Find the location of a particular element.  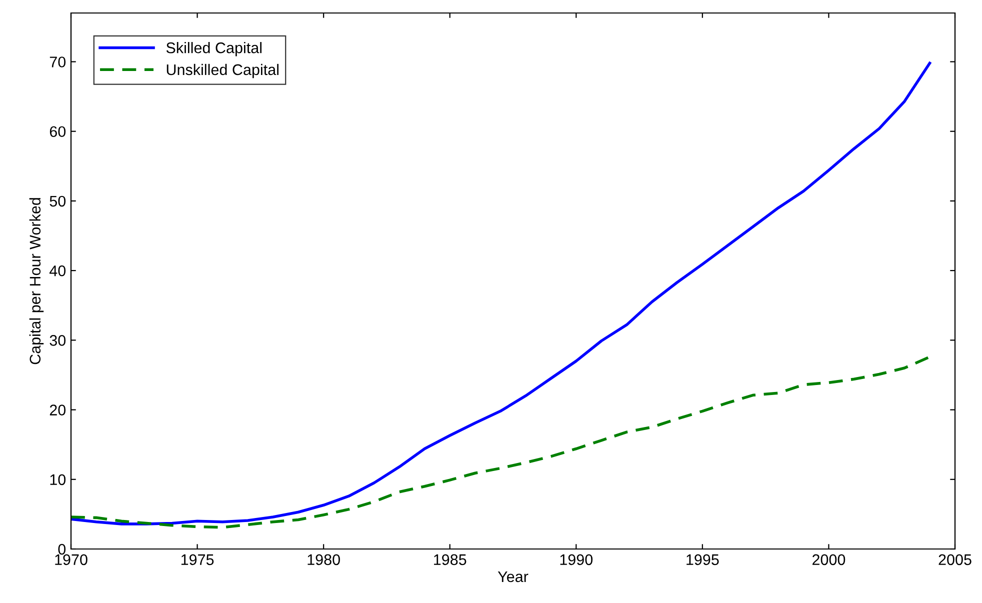

y-tick-label: 70 is located at coordinates (58, 62).